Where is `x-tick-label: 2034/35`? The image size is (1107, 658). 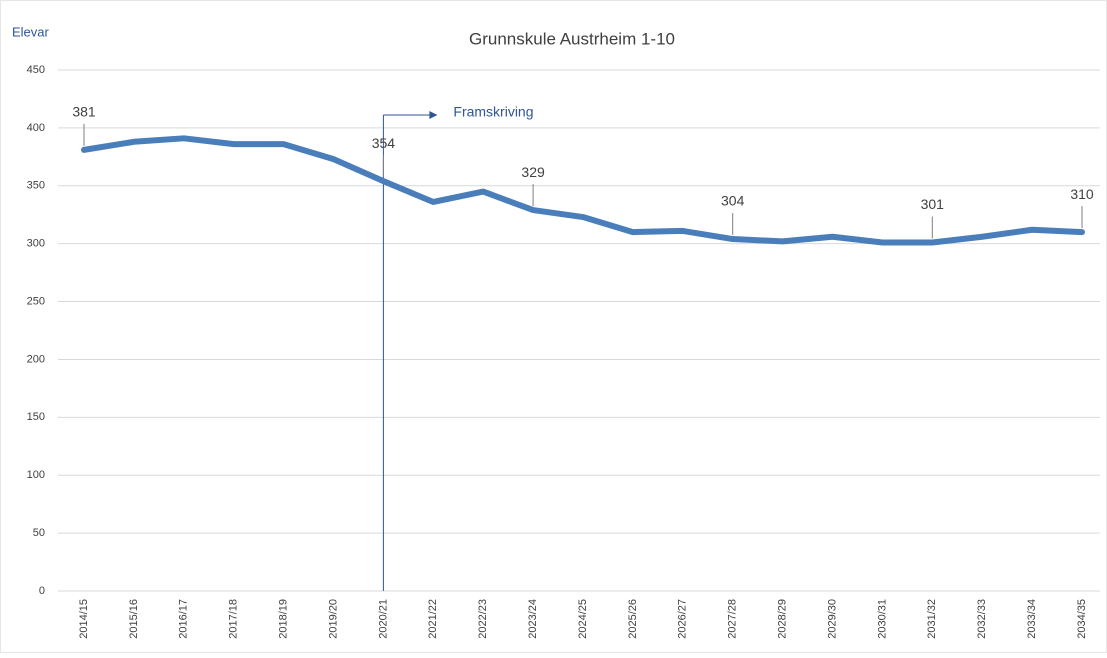
x-tick-label: 2034/35 is located at coordinates (1082, 619).